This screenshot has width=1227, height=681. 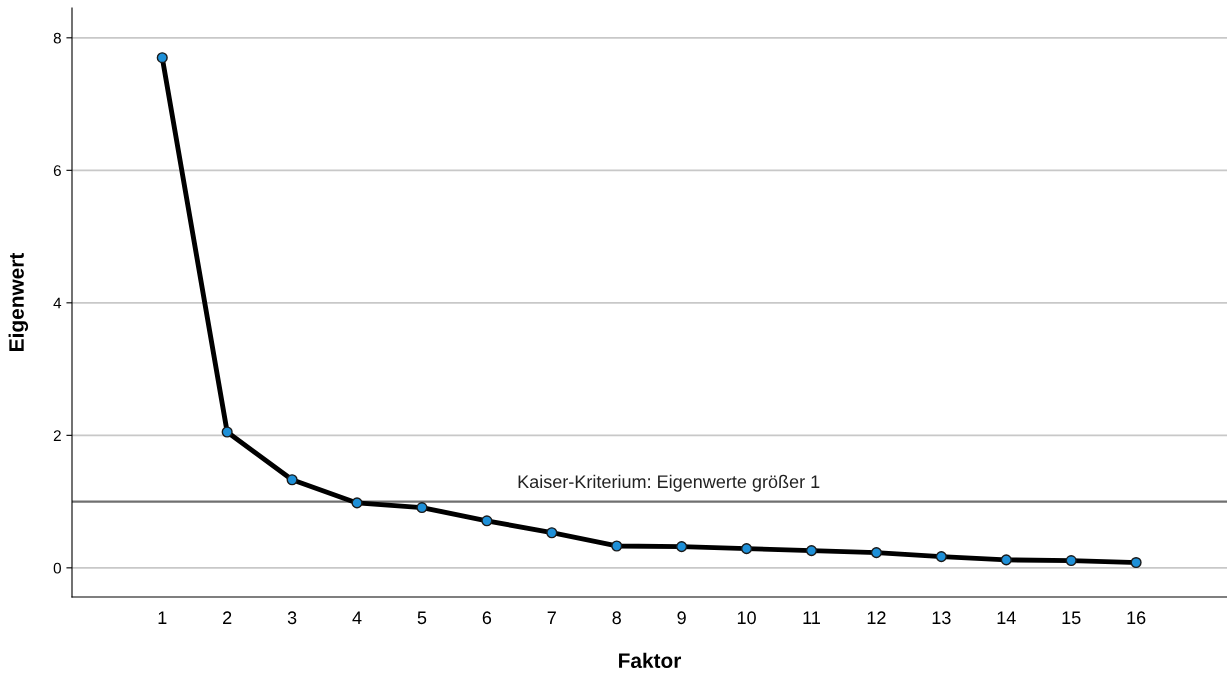 I want to click on x-tick-label: 12, so click(x=876, y=617).